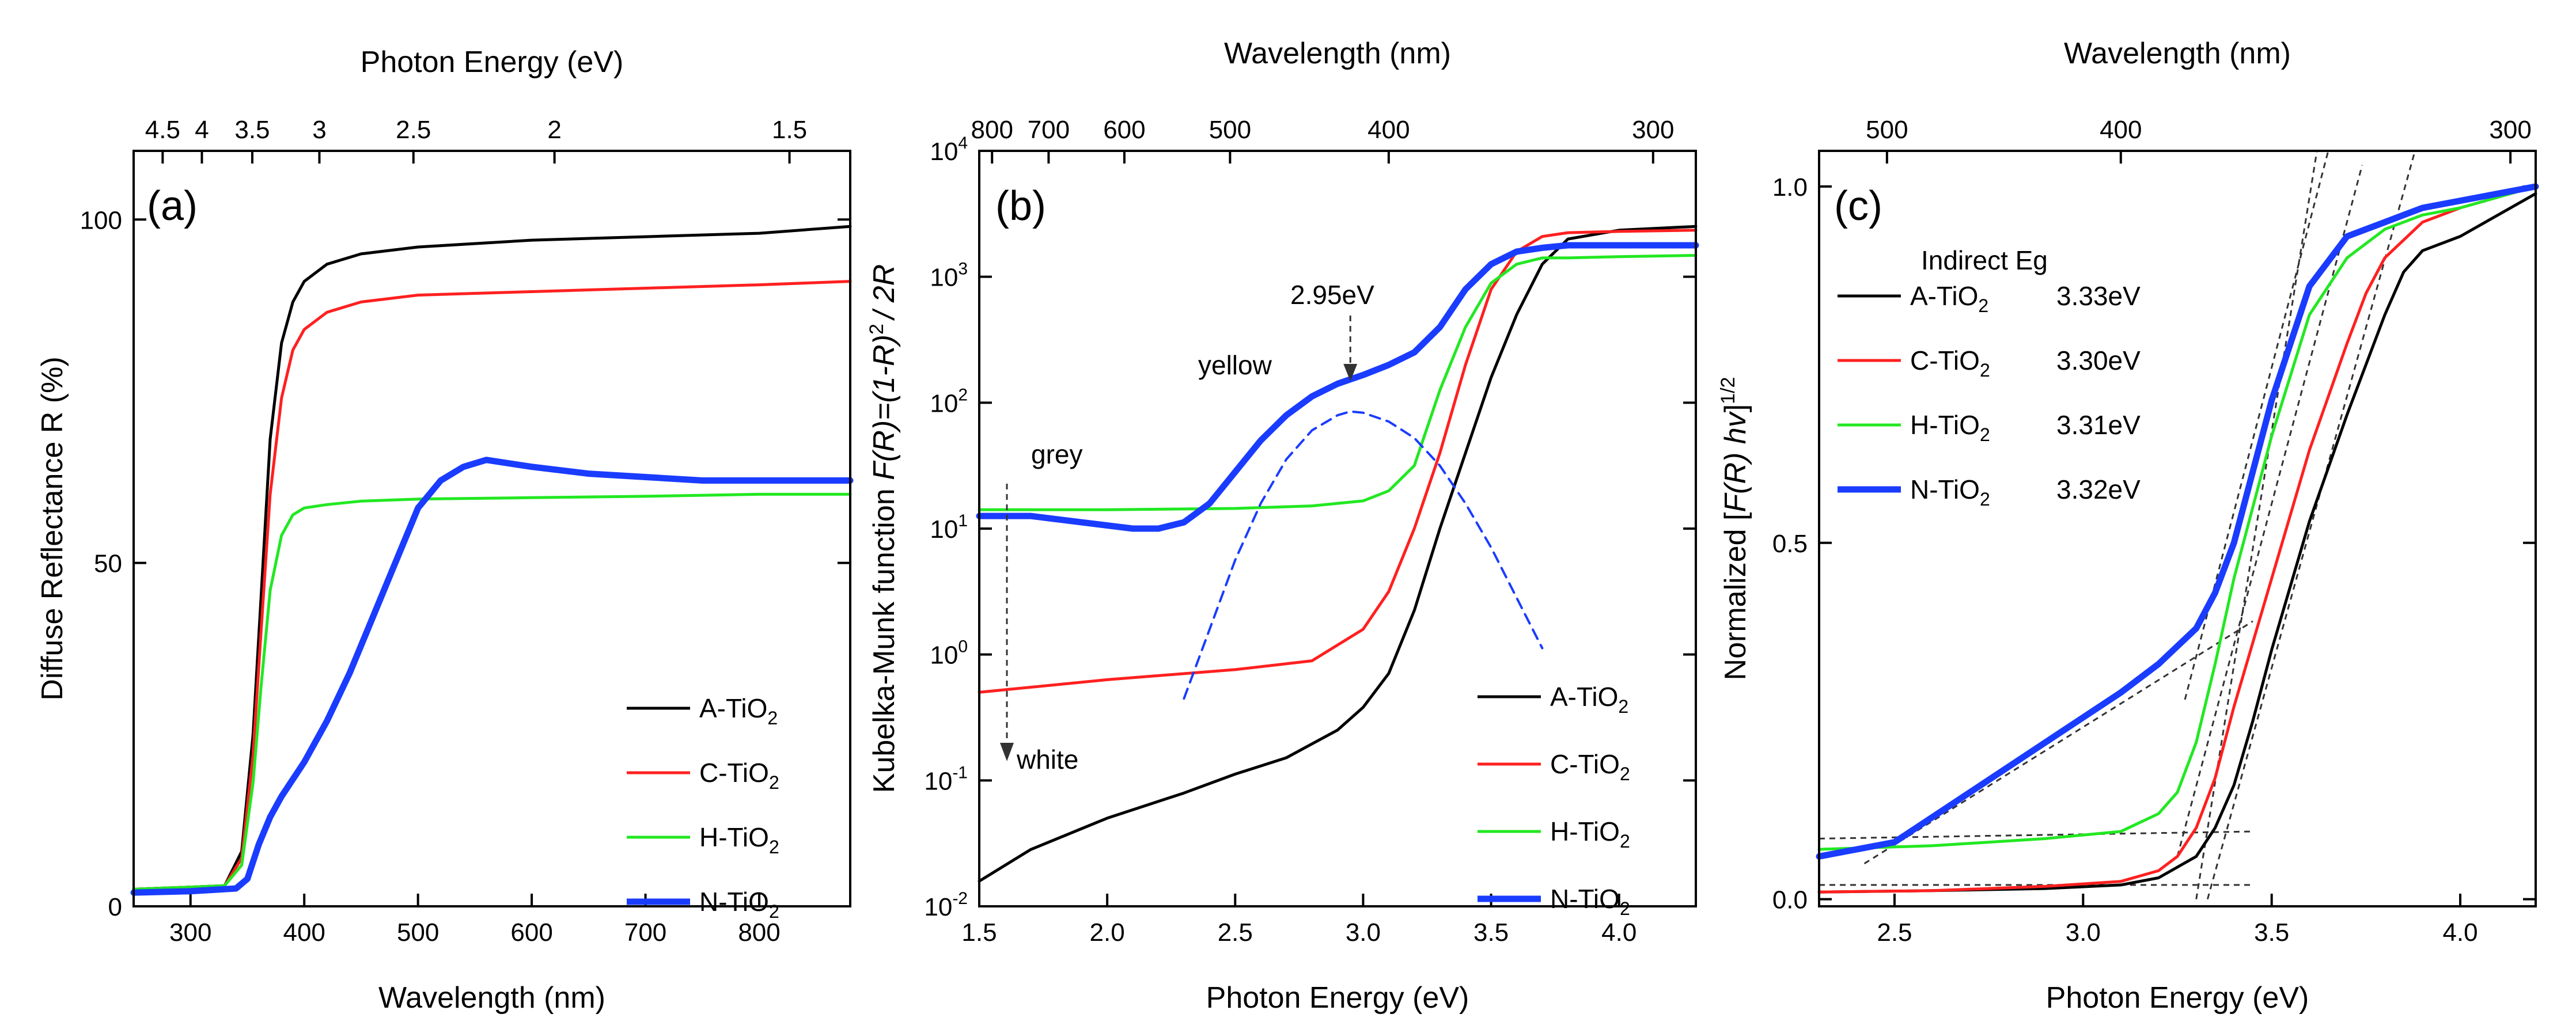 The height and width of the screenshot is (1033, 2576). I want to click on x-tick-label: 300, so click(190, 932).